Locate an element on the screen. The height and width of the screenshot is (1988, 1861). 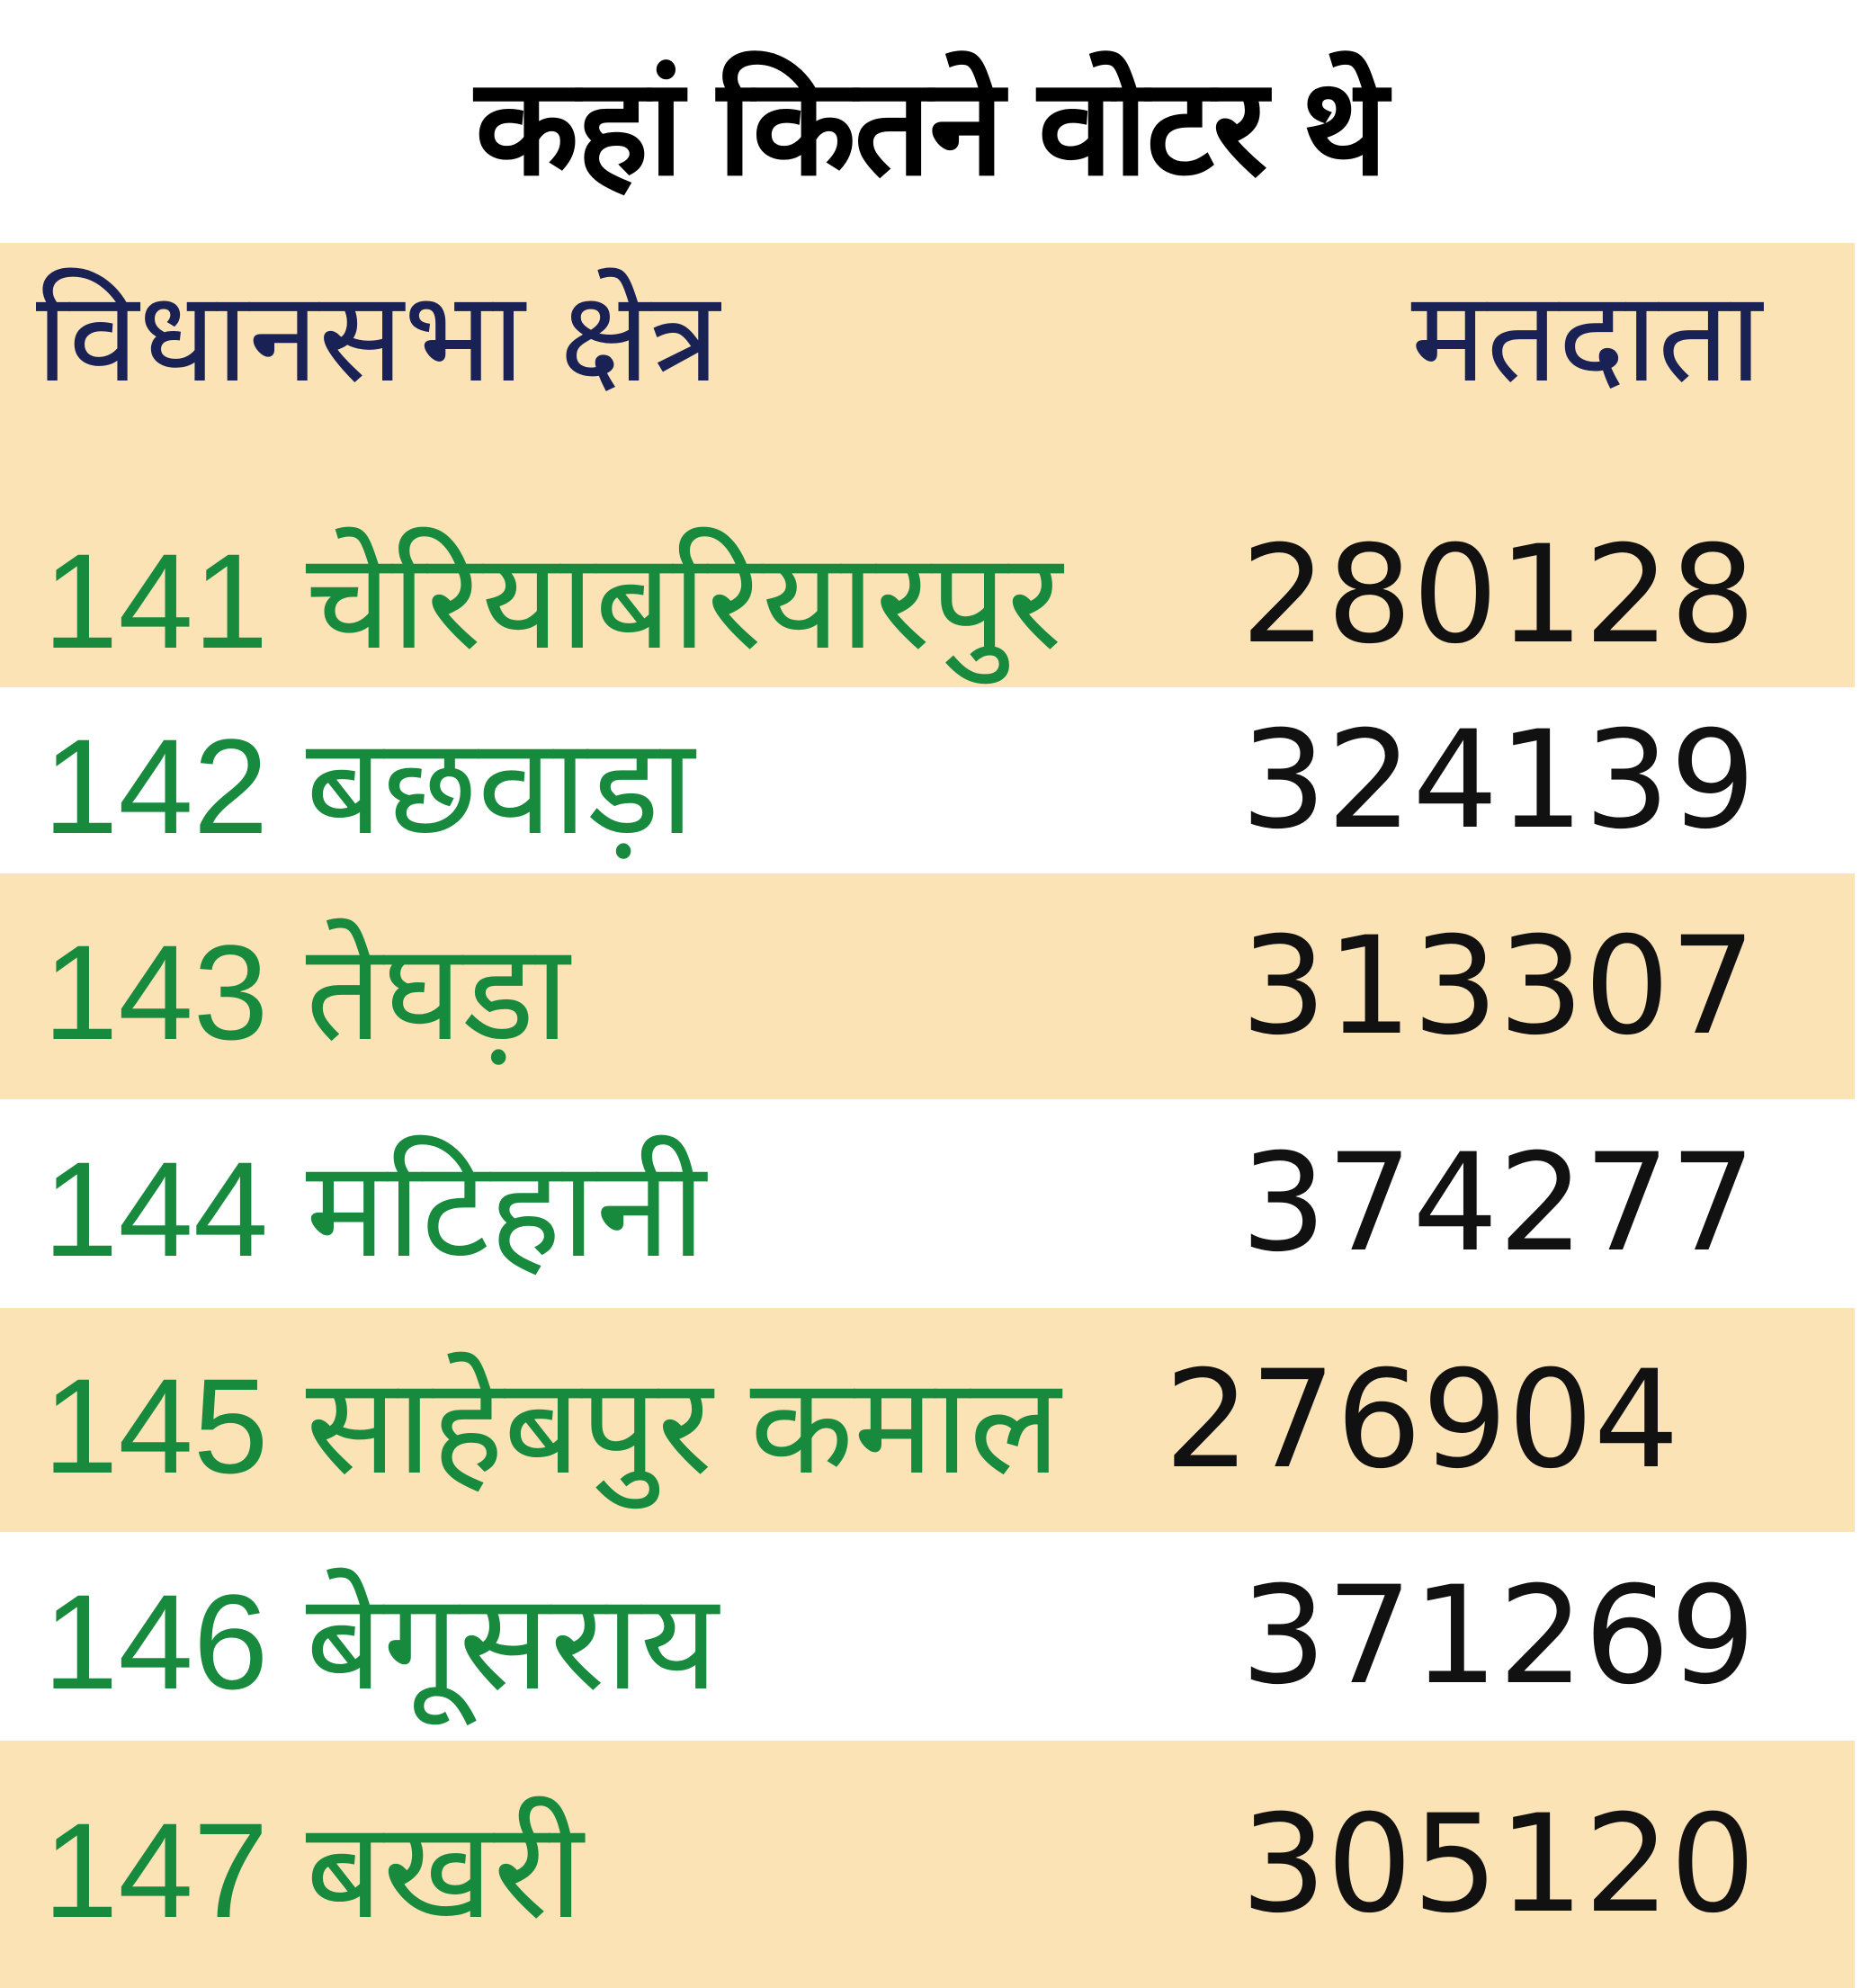
constituency-name: 143 तेघड़ा is located at coordinates (306, 992).